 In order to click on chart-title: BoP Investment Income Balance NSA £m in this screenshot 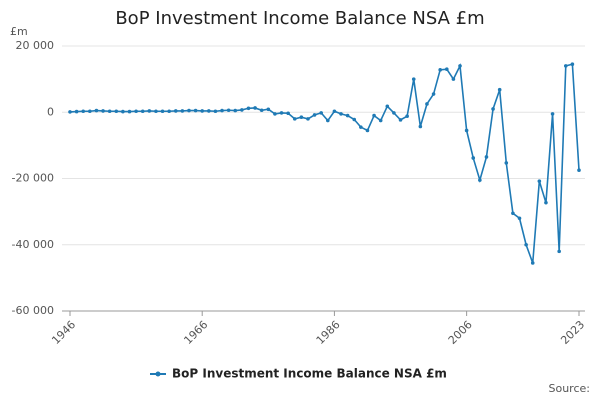, I will do `click(299, 18)`.